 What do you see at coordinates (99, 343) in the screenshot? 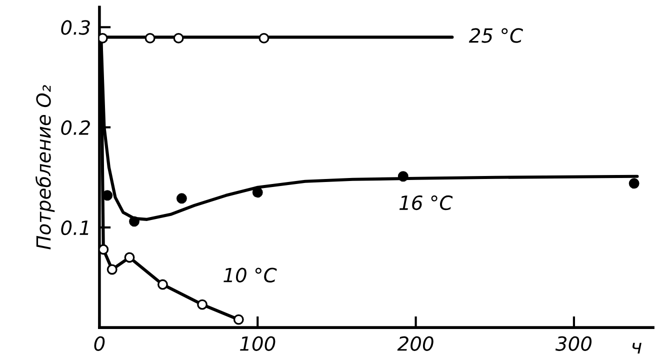
I see `x-tick-label: 0` at bounding box center [99, 343].